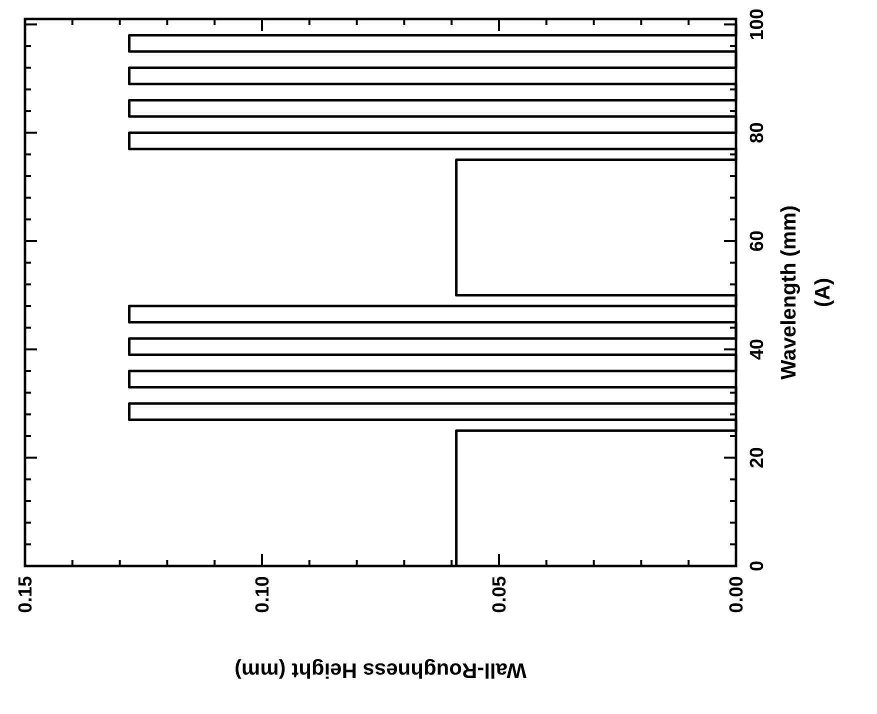 This screenshot has width=877, height=714. What do you see at coordinates (757, 24) in the screenshot?
I see `y-tick-label: 100` at bounding box center [757, 24].